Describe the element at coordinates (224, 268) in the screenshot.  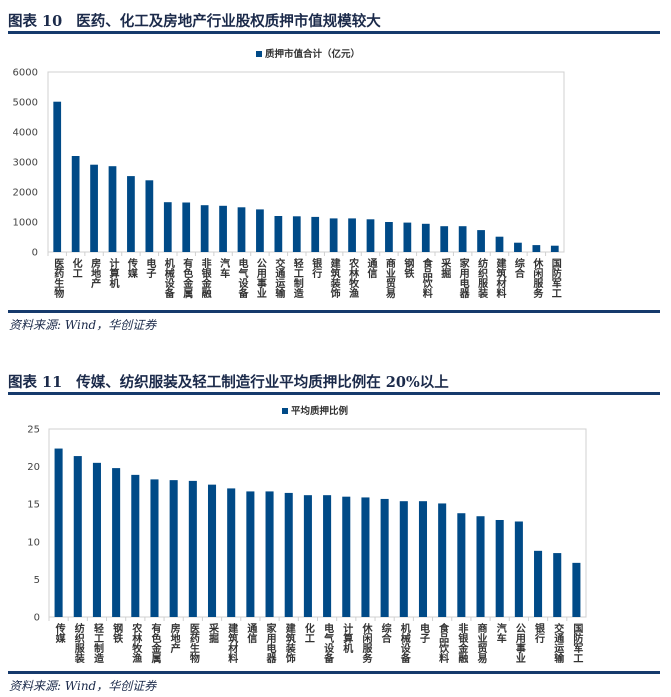
I see `x-category-label: 汽车` at that location.